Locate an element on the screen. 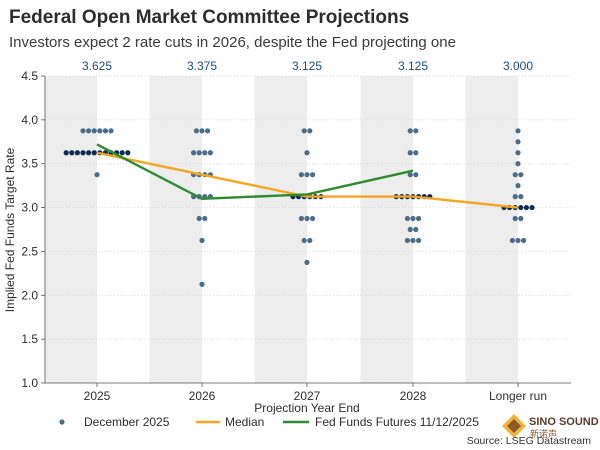 This screenshot has width=600, height=450. logo-text: SINO SOUND is located at coordinates (564, 422).